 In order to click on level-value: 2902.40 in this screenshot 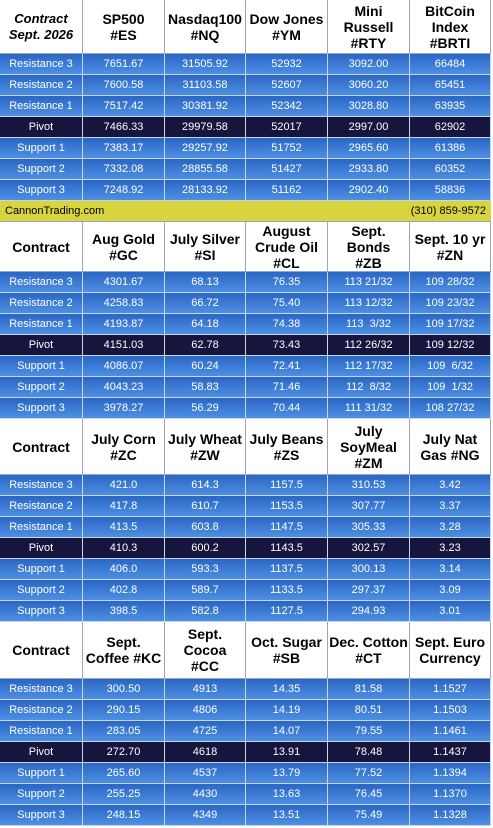, I will do `click(369, 190)`.